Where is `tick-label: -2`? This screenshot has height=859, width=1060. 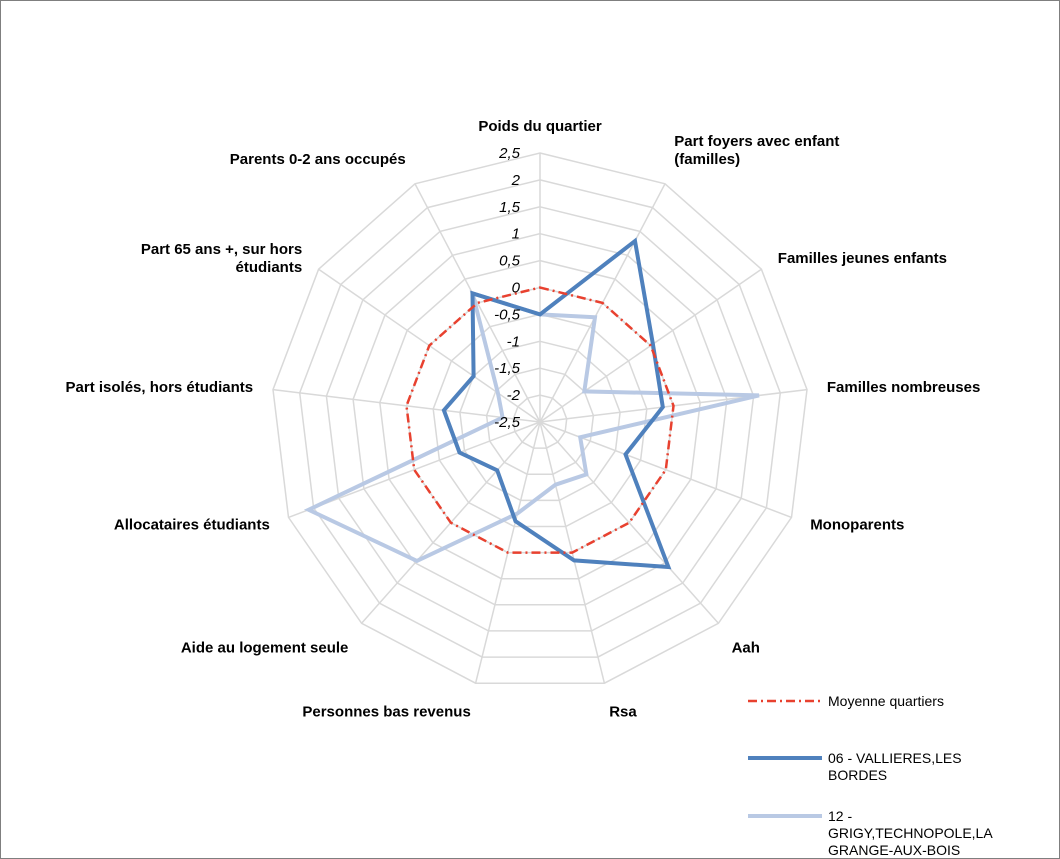 tick-label: -2 is located at coordinates (514, 395).